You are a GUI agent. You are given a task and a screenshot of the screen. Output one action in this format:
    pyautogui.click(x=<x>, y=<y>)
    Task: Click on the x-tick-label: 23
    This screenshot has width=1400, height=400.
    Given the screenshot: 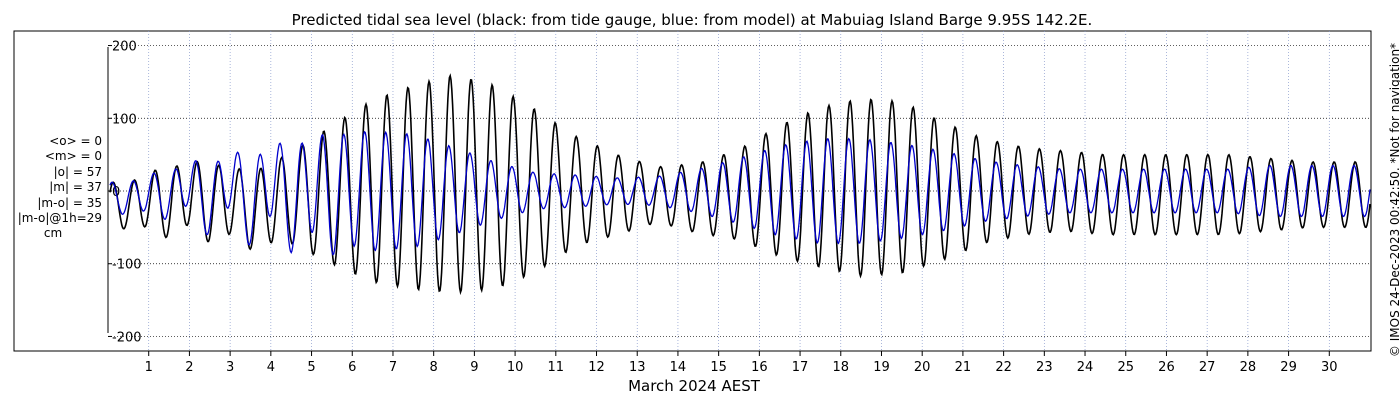 What is the action you would take?
    pyautogui.click(x=1044, y=367)
    